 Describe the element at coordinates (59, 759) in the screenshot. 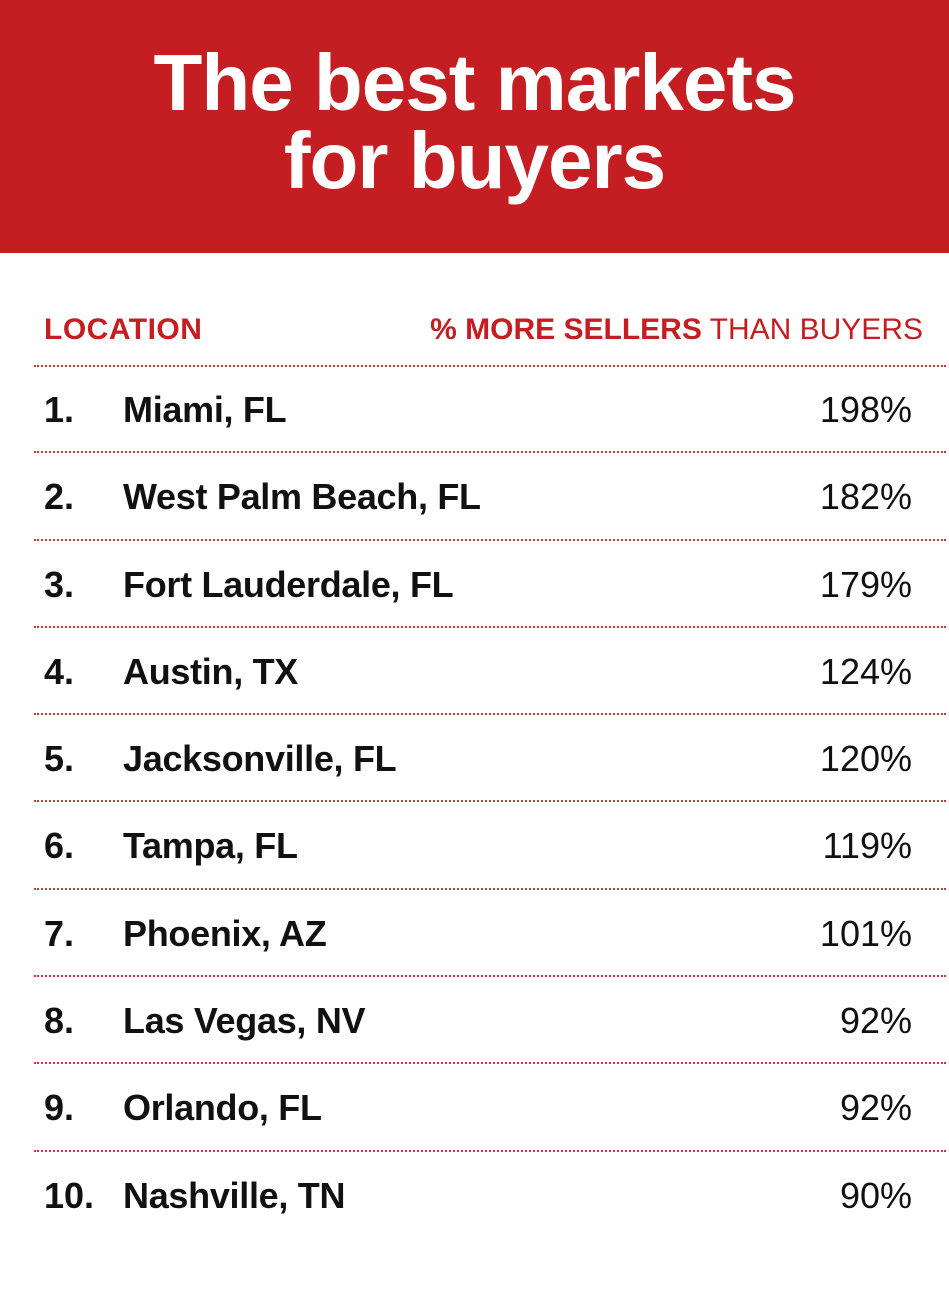

I see `row-rank: 5.` at that location.